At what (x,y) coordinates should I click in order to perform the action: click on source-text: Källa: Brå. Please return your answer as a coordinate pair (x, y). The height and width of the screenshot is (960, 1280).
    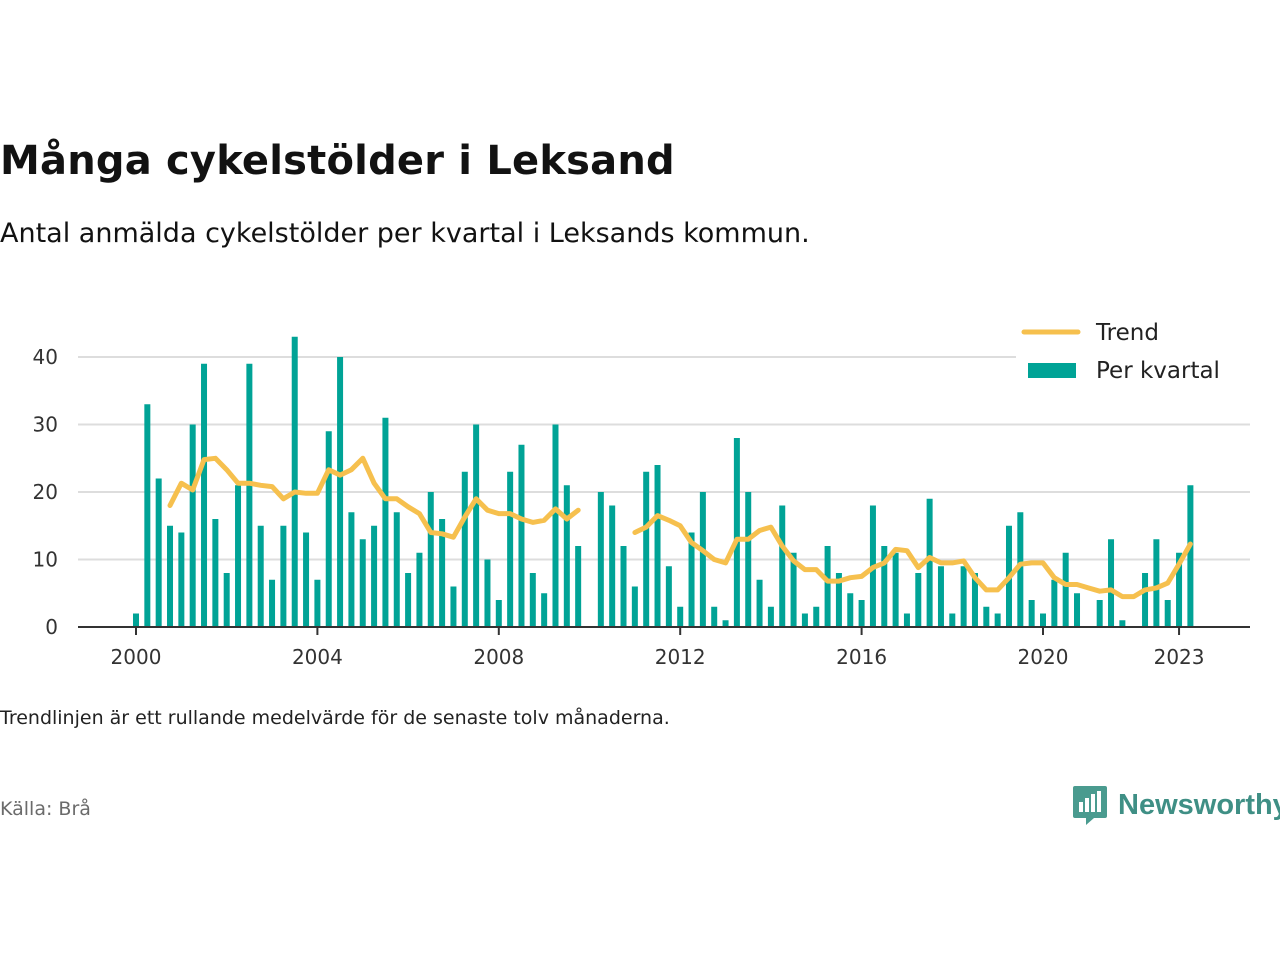
    Looking at the image, I should click on (45, 809).